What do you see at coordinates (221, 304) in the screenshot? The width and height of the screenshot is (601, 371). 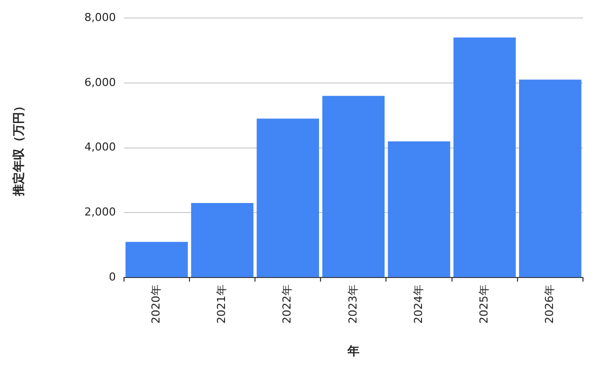 I see `x-tick-label: 2021年` at bounding box center [221, 304].